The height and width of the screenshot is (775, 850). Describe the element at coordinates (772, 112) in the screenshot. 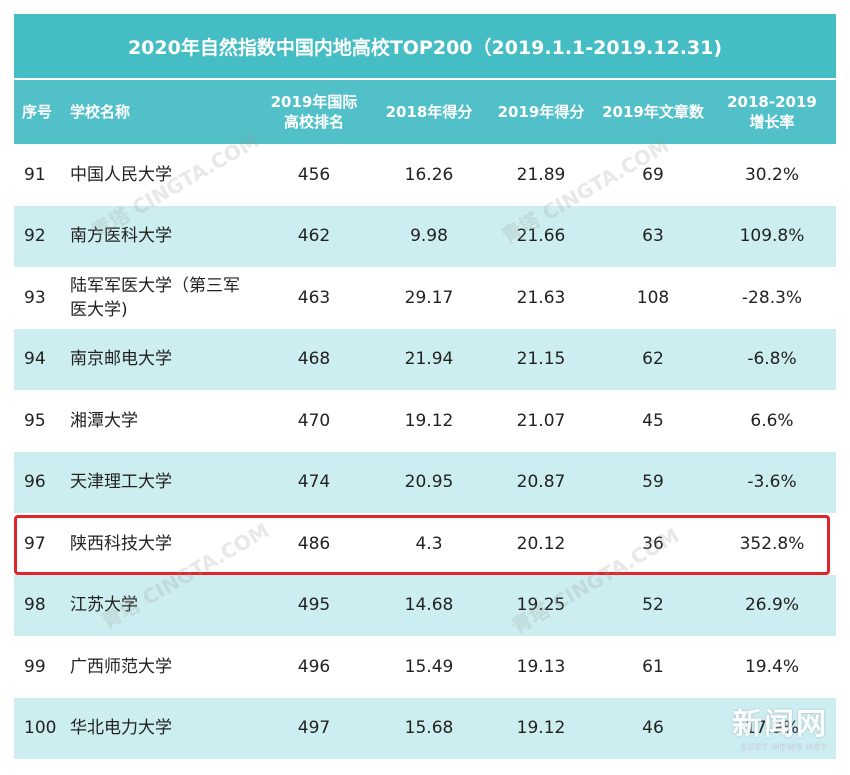

I see `header-growth: 2018-2019 增长率` at that location.